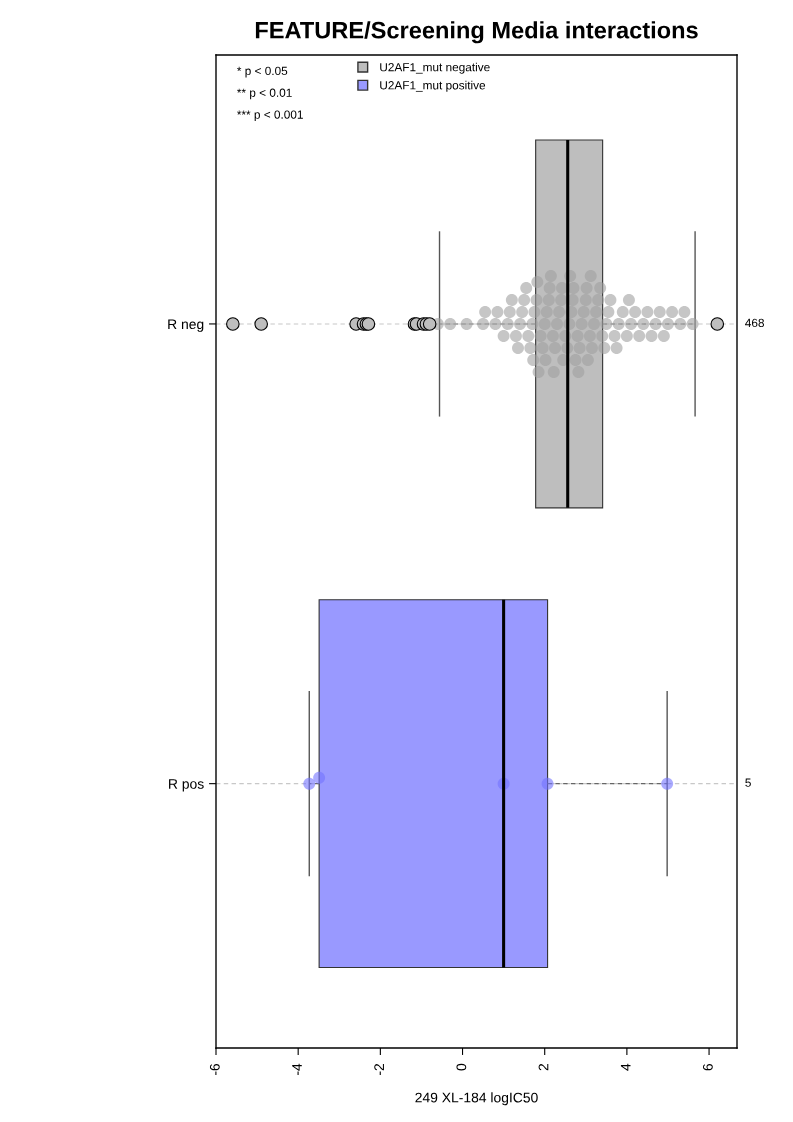 Image resolution: width=793 pixels, height=1122 pixels. Describe the element at coordinates (270, 116) in the screenshot. I see `annotation: *** p < 0.001` at that location.